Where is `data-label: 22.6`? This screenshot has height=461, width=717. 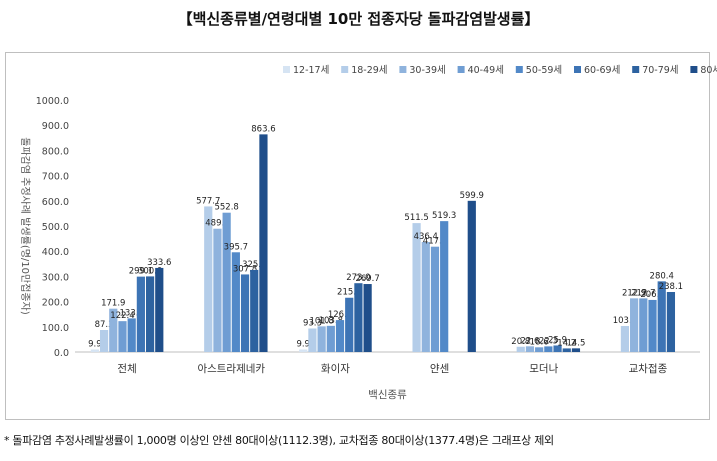
data-label: 22.6 is located at coordinates (529, 341).